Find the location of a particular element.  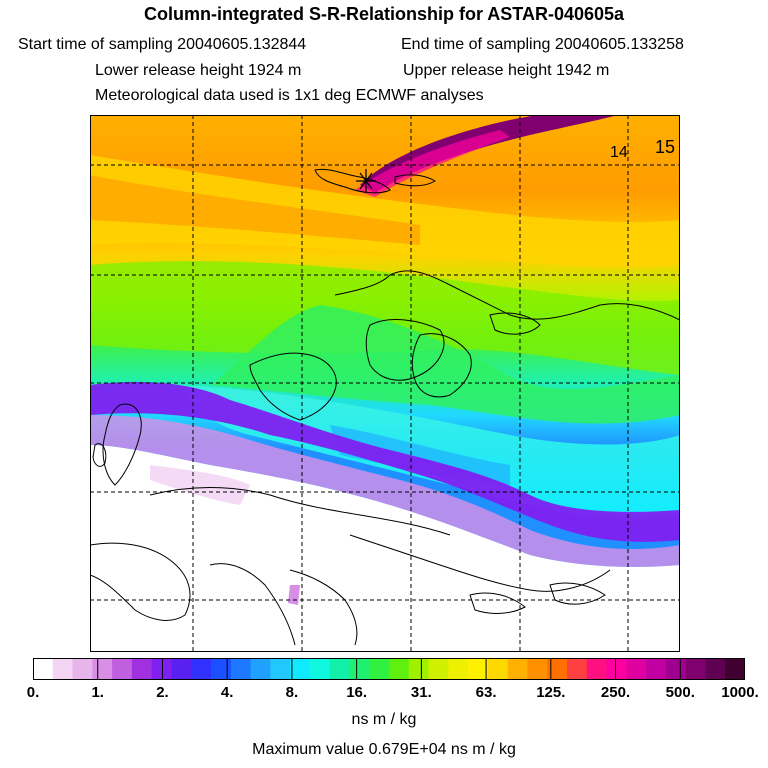

coast-caspian is located at coordinates (577, 593).